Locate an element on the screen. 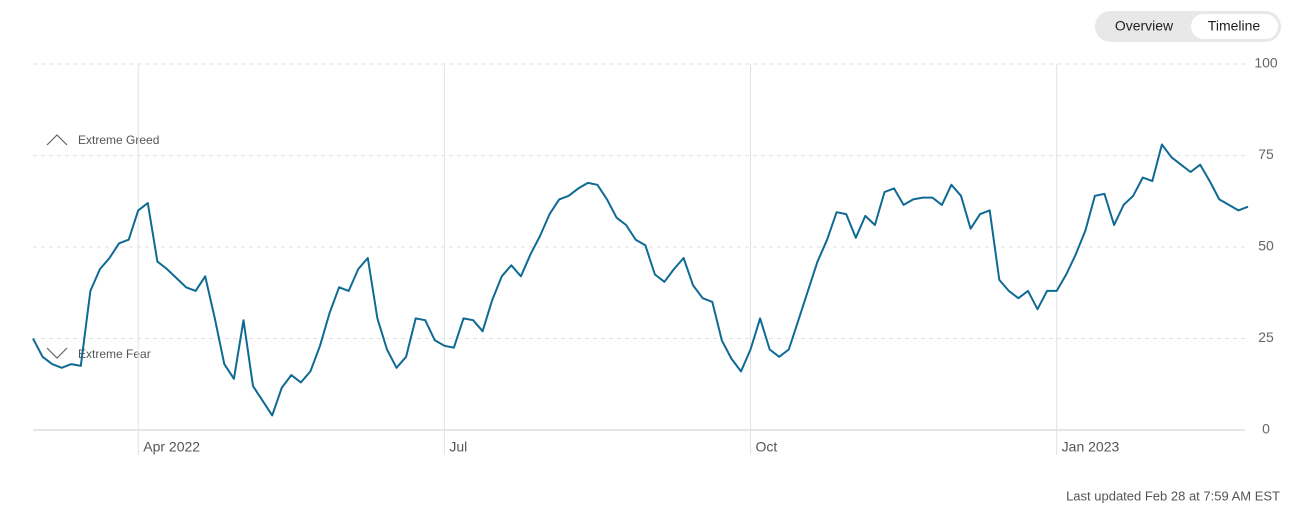 This screenshot has width=1299, height=517. x-tick-label: Jul is located at coordinates (458, 447).